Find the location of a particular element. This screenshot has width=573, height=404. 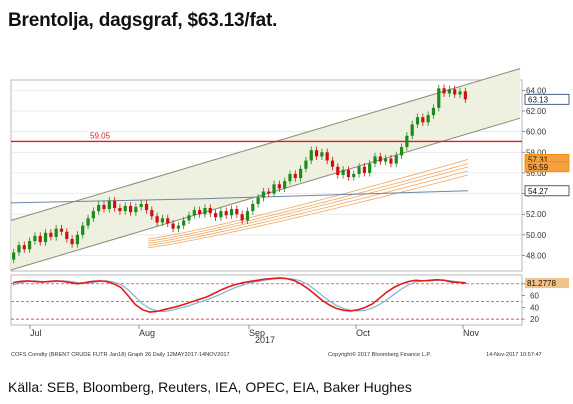

price-tick-label: 52.00 is located at coordinates (536, 214).